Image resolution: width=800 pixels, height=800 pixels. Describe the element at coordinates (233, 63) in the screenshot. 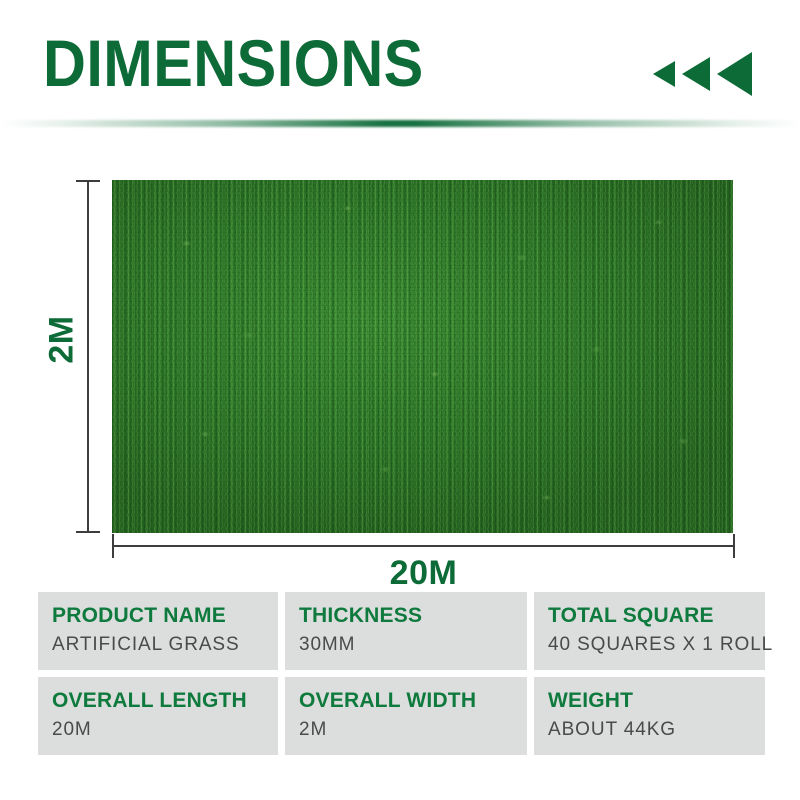

I see `page-title: DIMENSIONS` at that location.